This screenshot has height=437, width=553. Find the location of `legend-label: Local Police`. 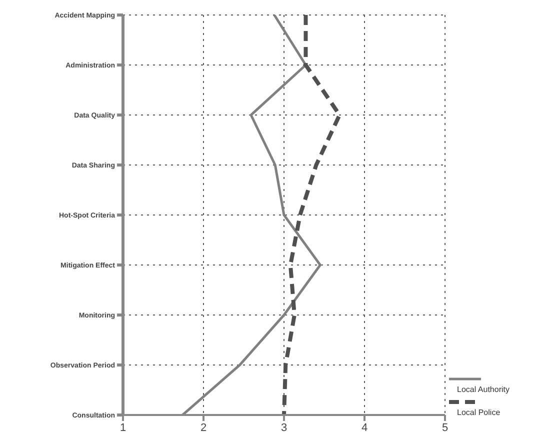

legend-label: Local Police is located at coordinates (479, 412).